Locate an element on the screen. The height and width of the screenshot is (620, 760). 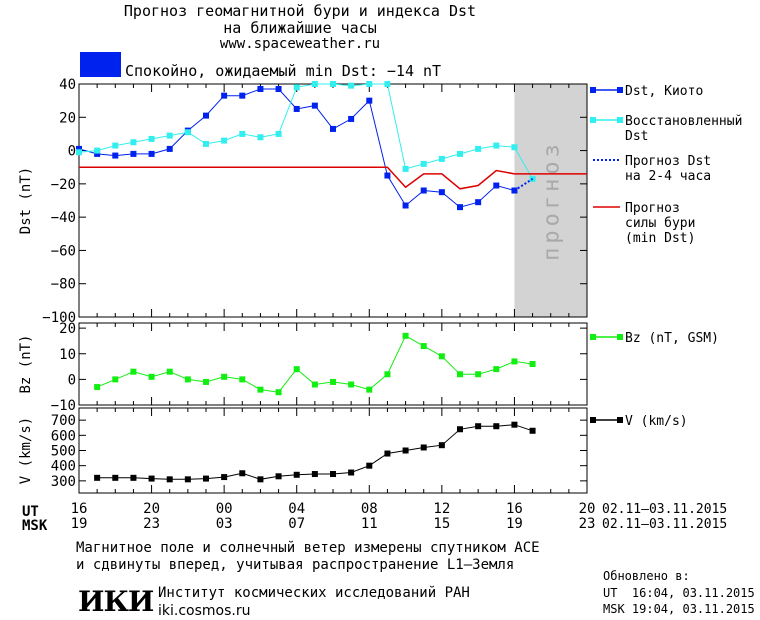
msk-tick-label: 07 is located at coordinates (296, 524).